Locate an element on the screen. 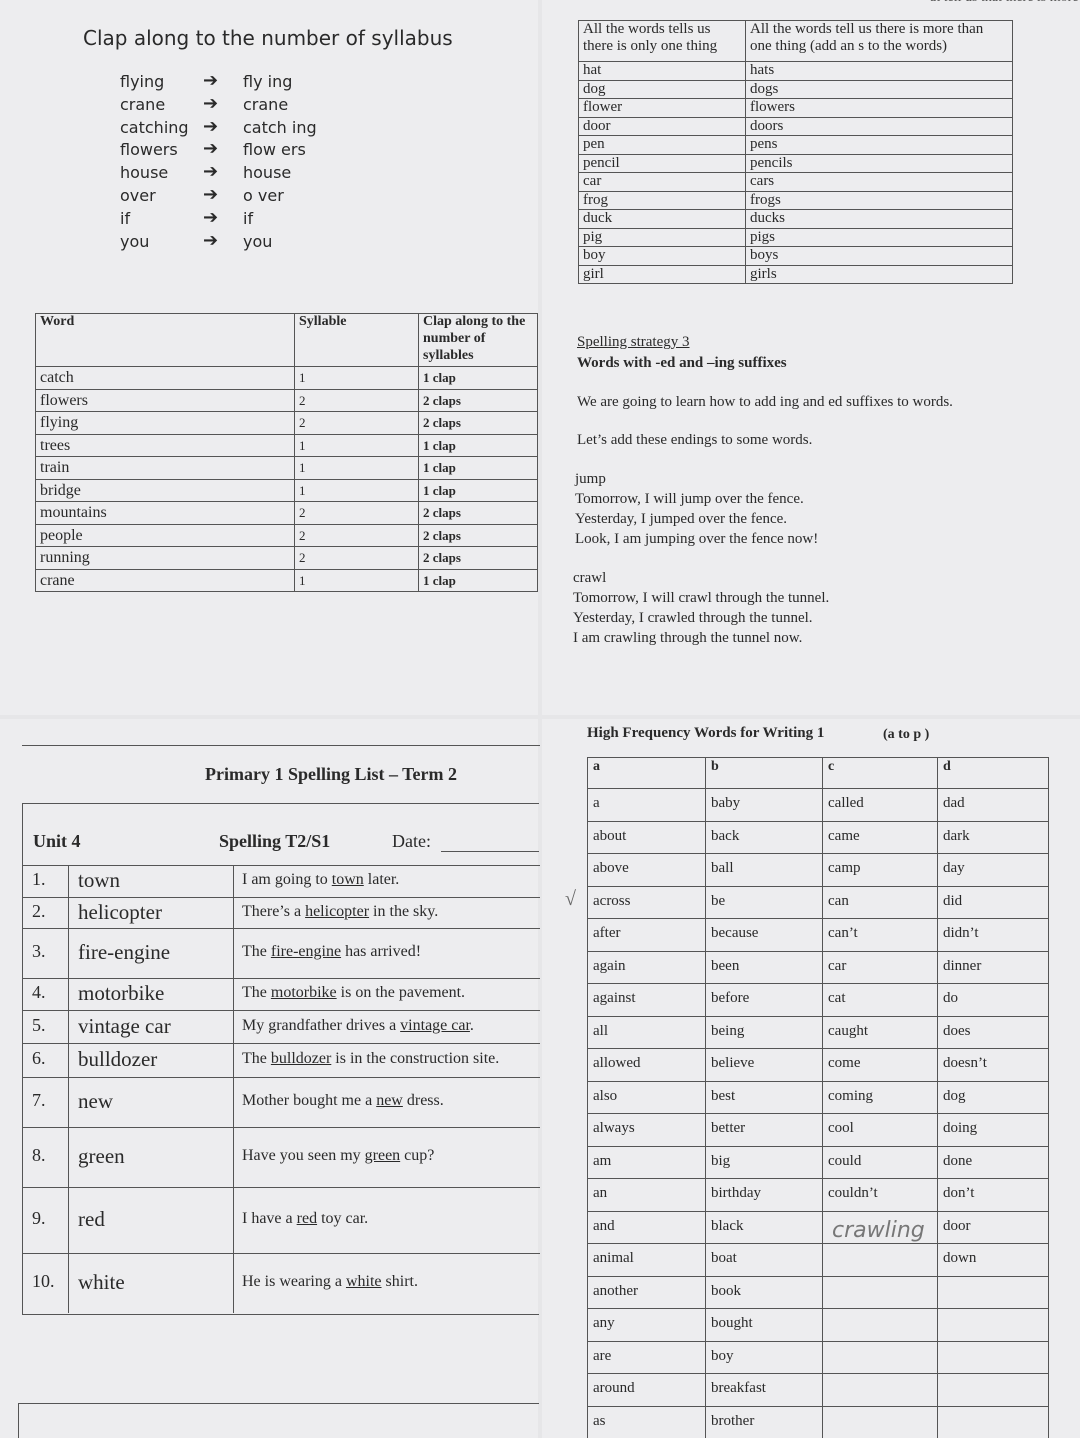 The image size is (1080, 1438). word: believe is located at coordinates (733, 1063).